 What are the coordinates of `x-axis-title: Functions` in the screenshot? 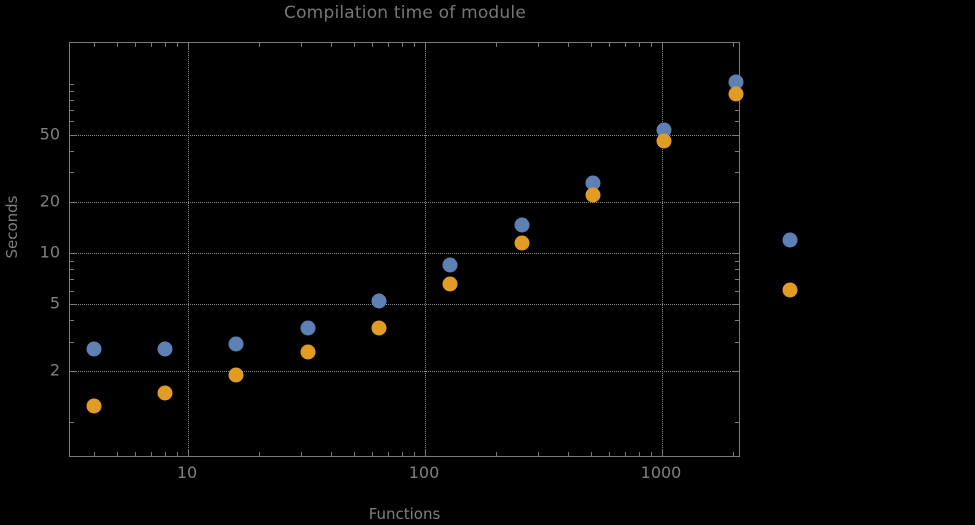 It's located at (404, 514).